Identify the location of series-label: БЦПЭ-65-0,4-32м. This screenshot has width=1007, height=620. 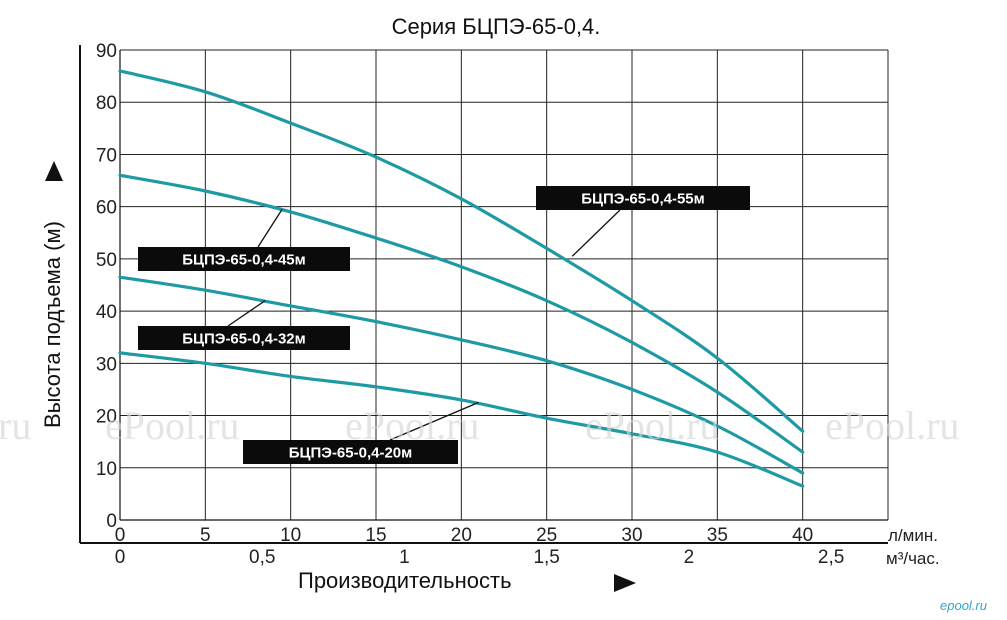
(244, 339).